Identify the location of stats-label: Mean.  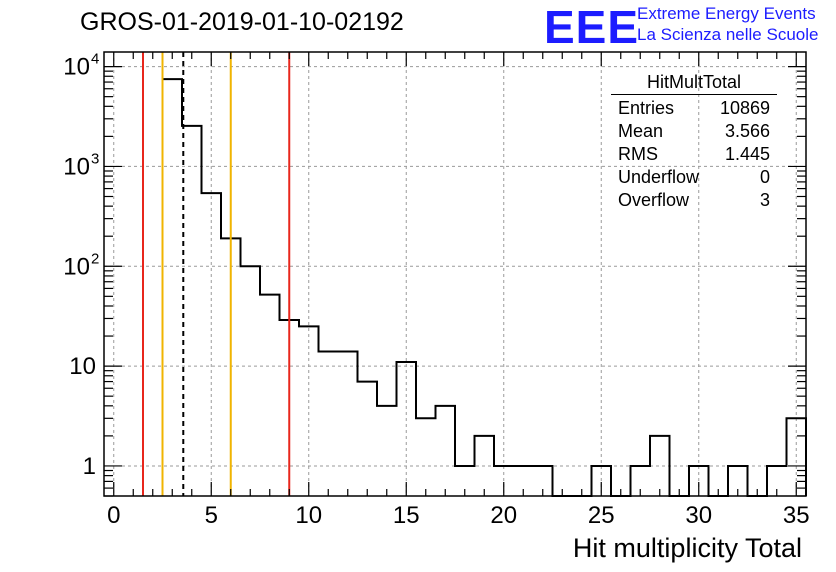
(641, 131).